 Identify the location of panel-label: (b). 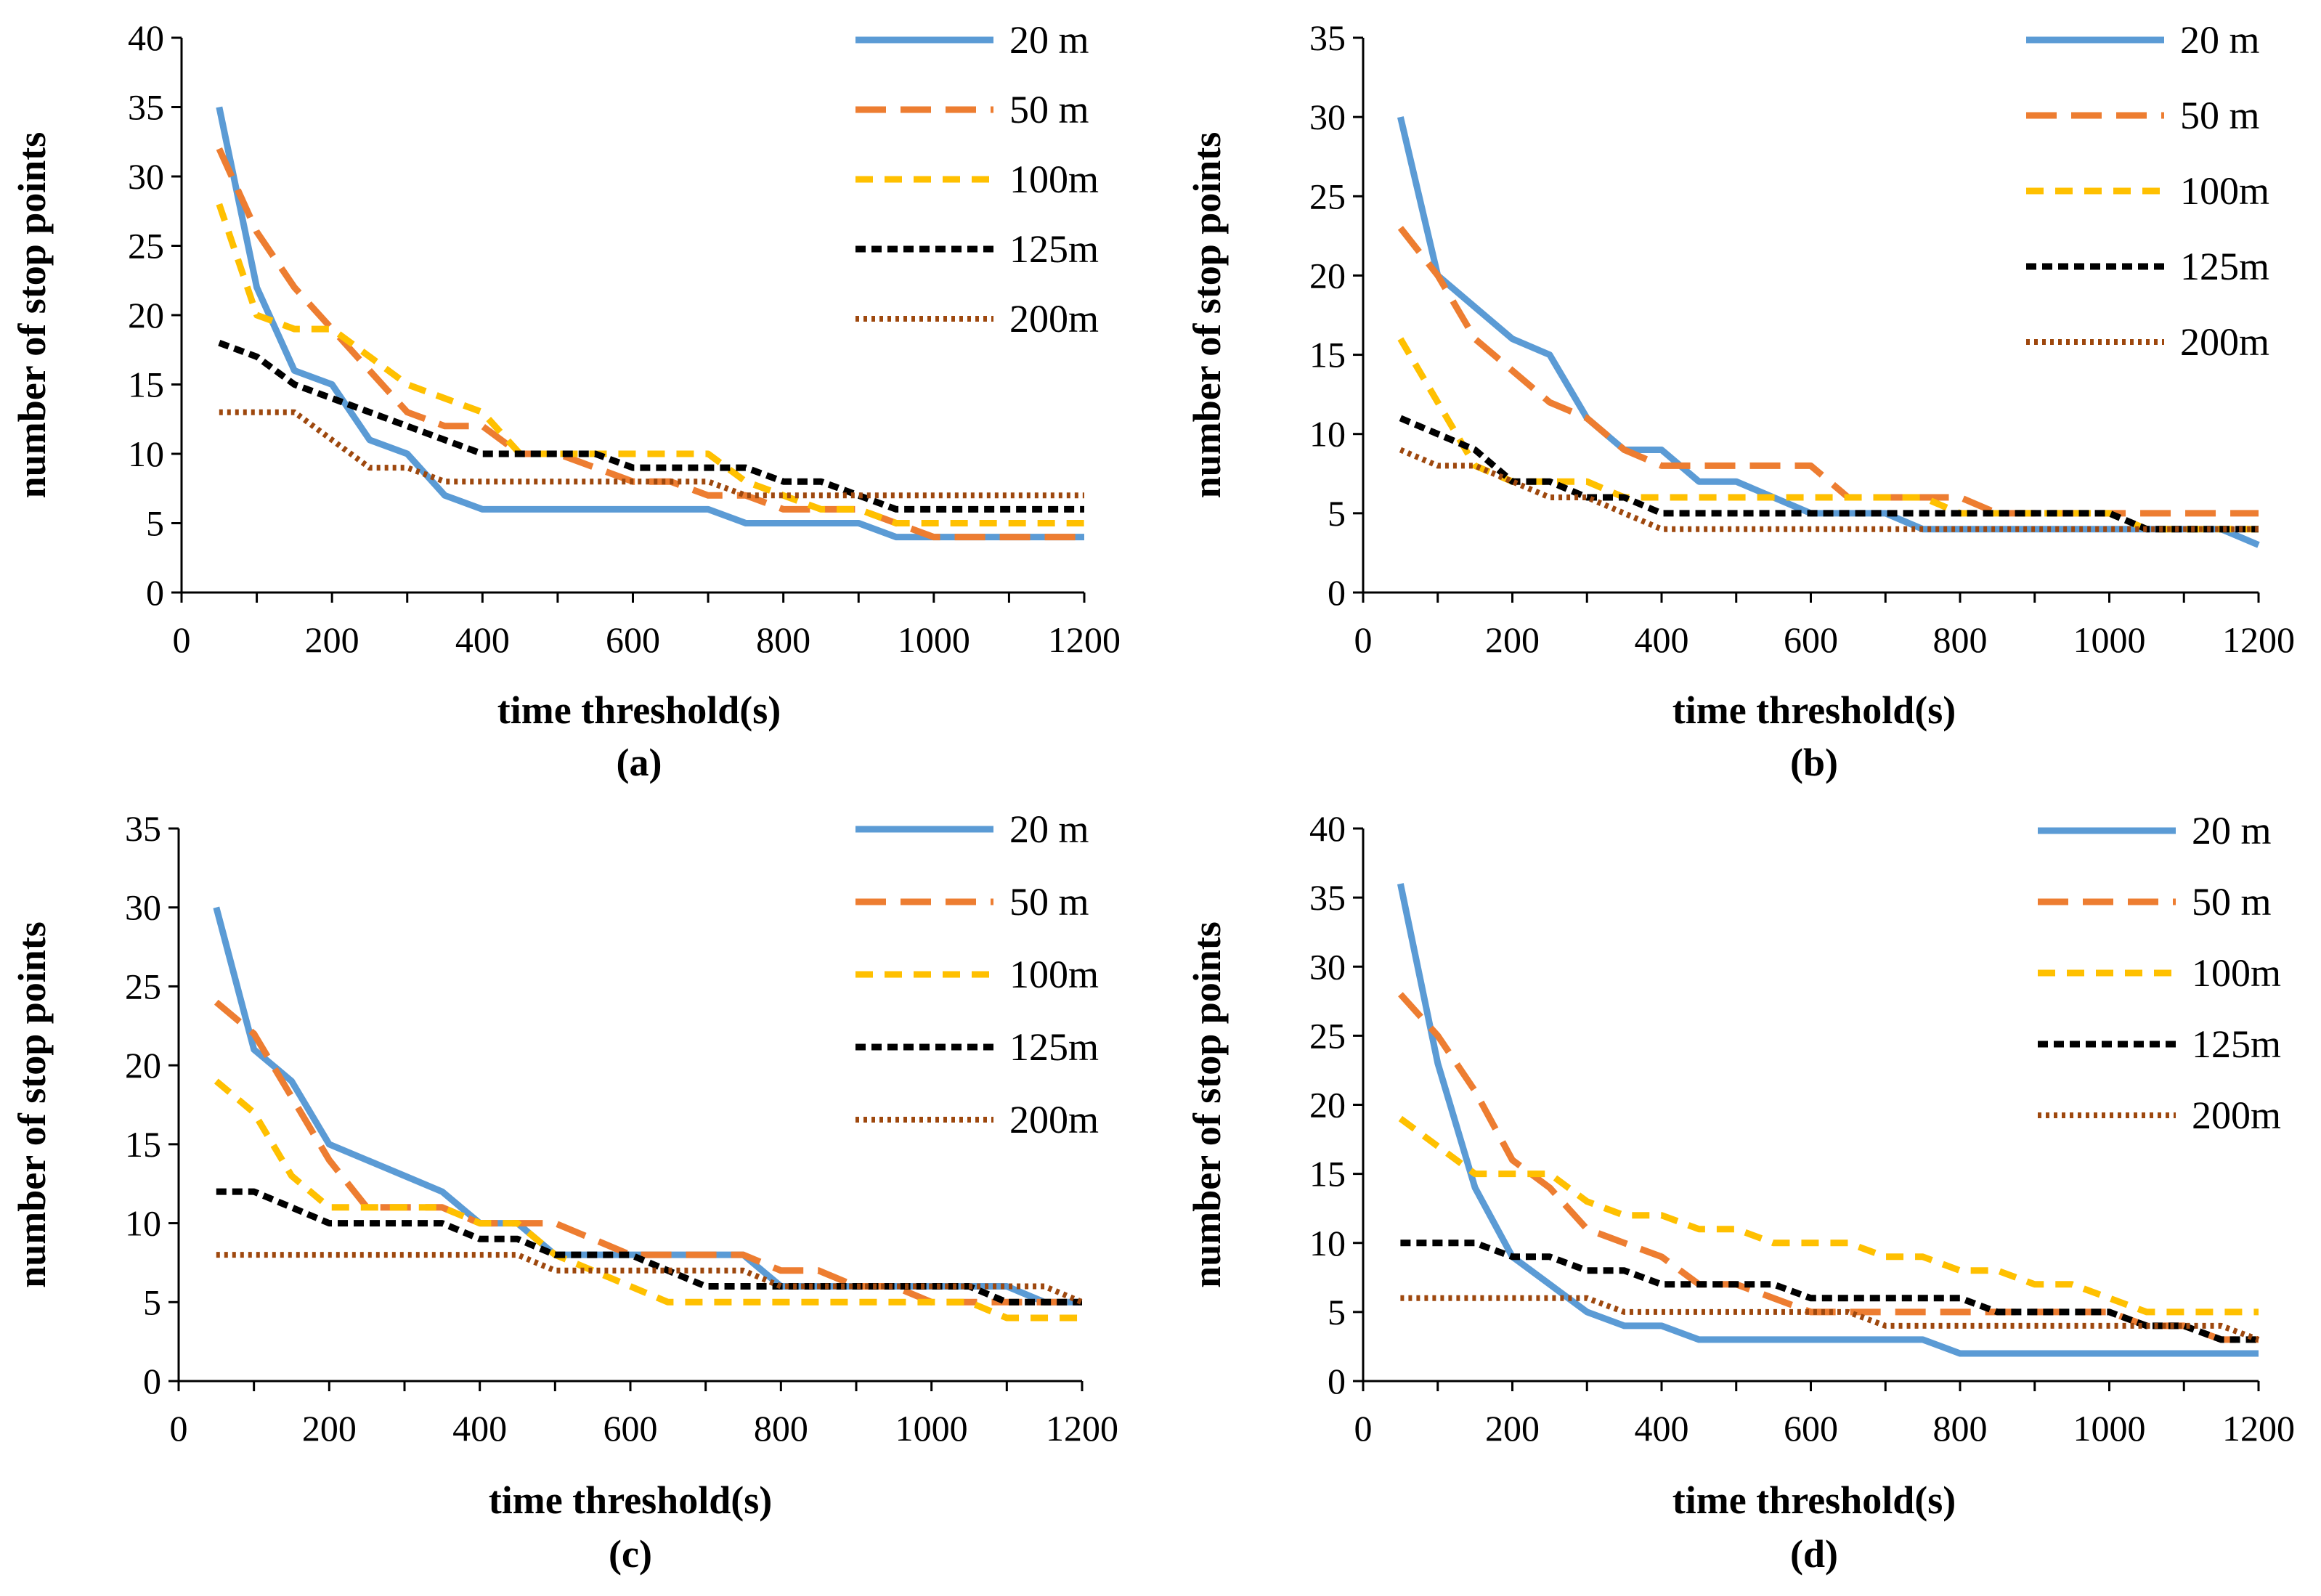
(1814, 762).